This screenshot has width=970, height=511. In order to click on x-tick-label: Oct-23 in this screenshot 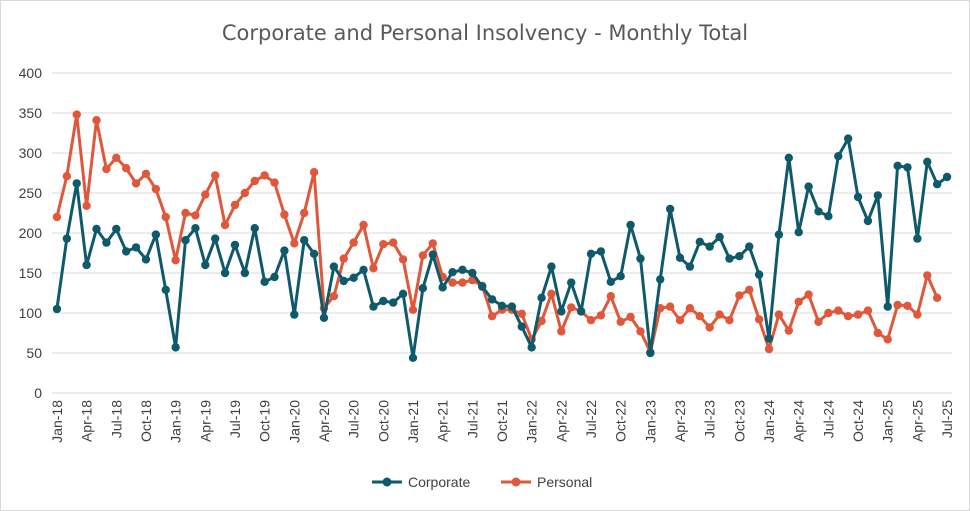, I will do `click(739, 421)`.